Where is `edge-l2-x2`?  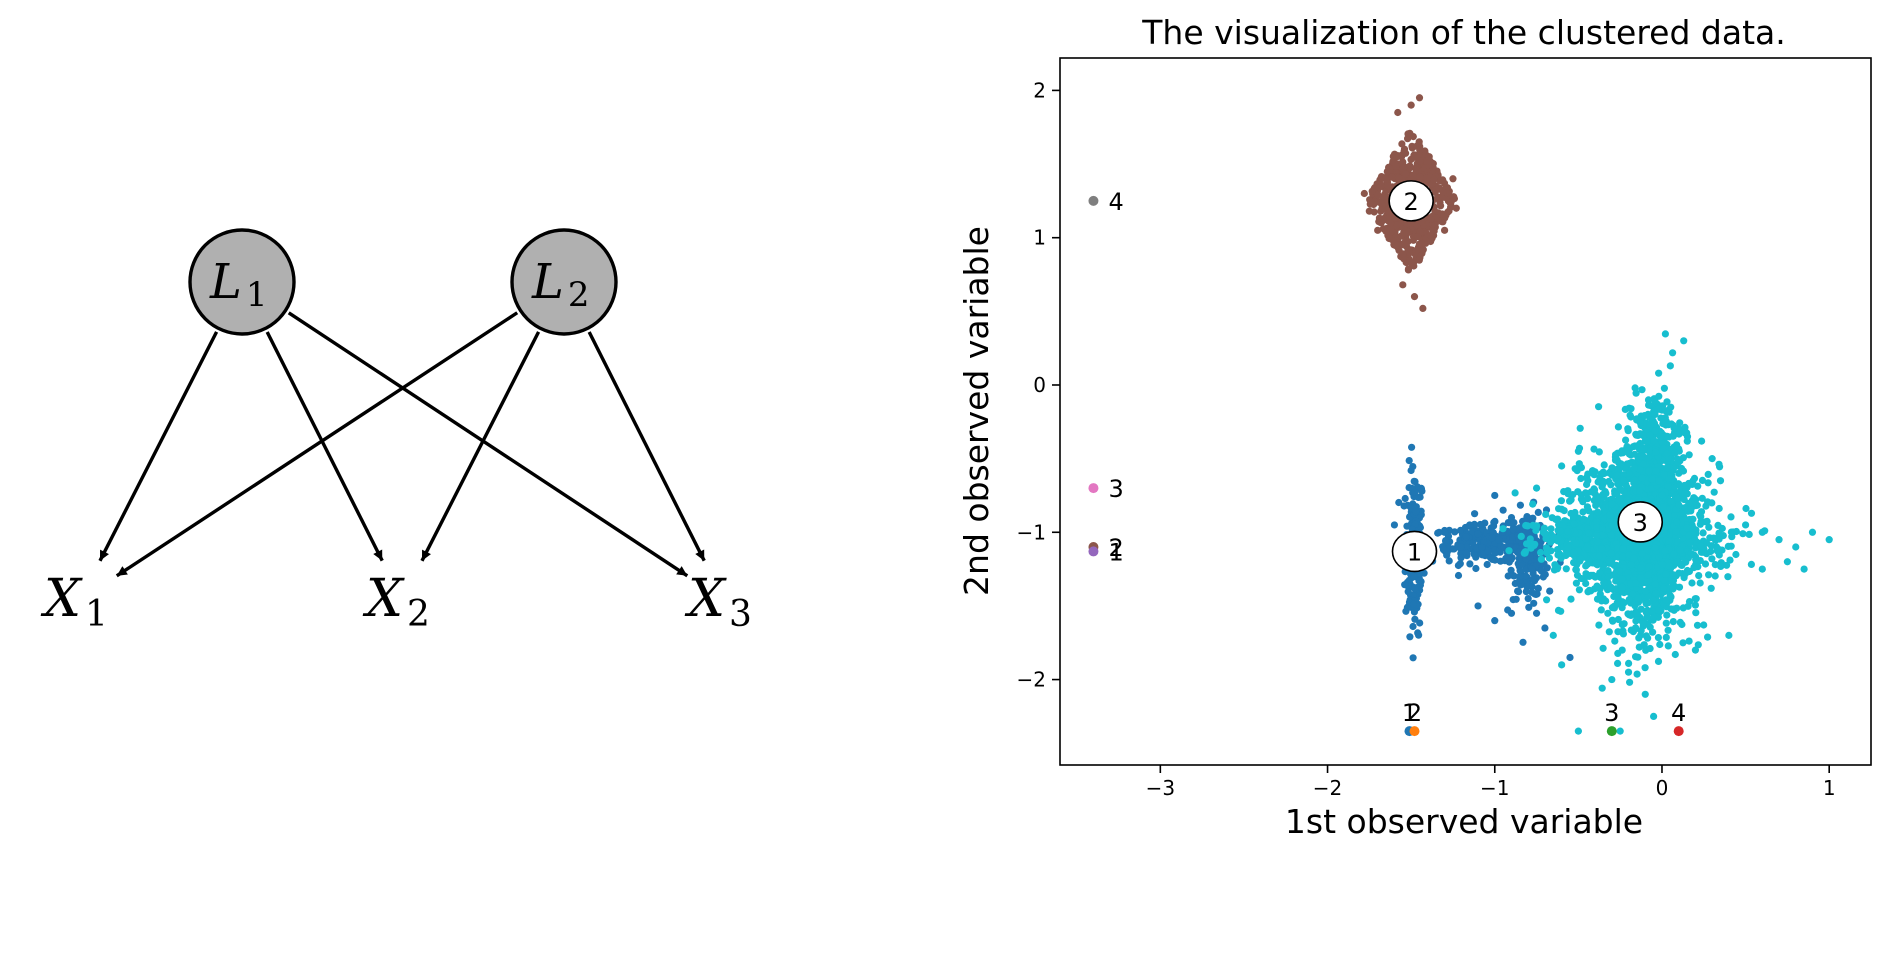
edge-l2-x2 is located at coordinates (480, 446).